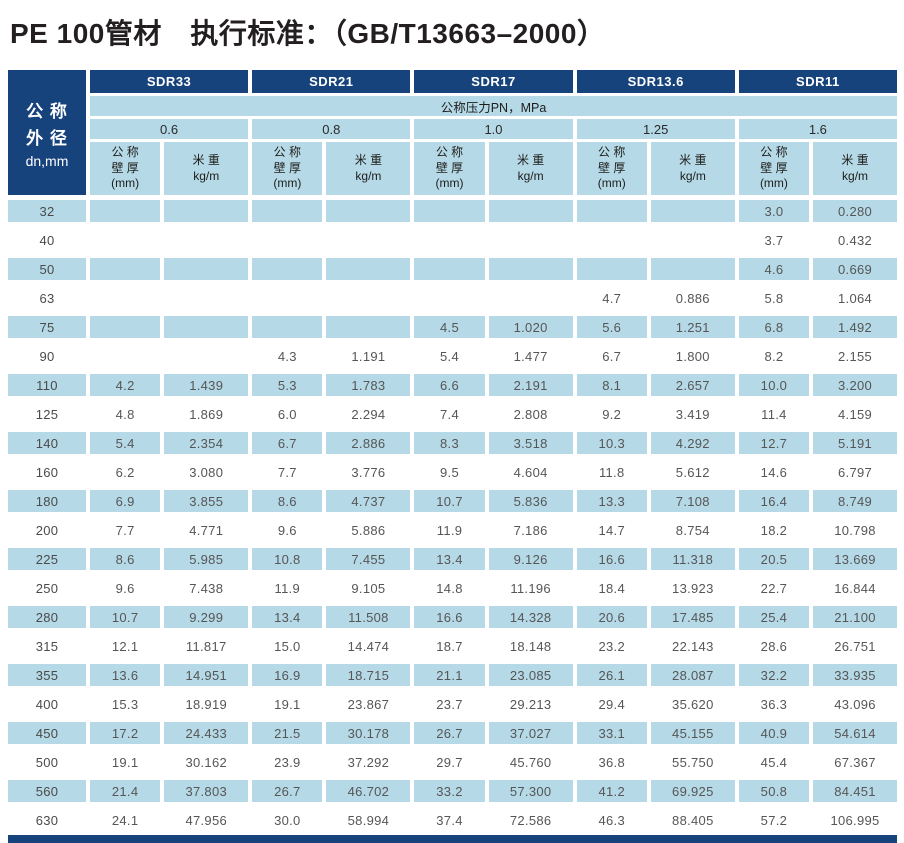 The height and width of the screenshot is (843, 904). What do you see at coordinates (611, 820) in the screenshot?
I see `value-cell: 46.3` at bounding box center [611, 820].